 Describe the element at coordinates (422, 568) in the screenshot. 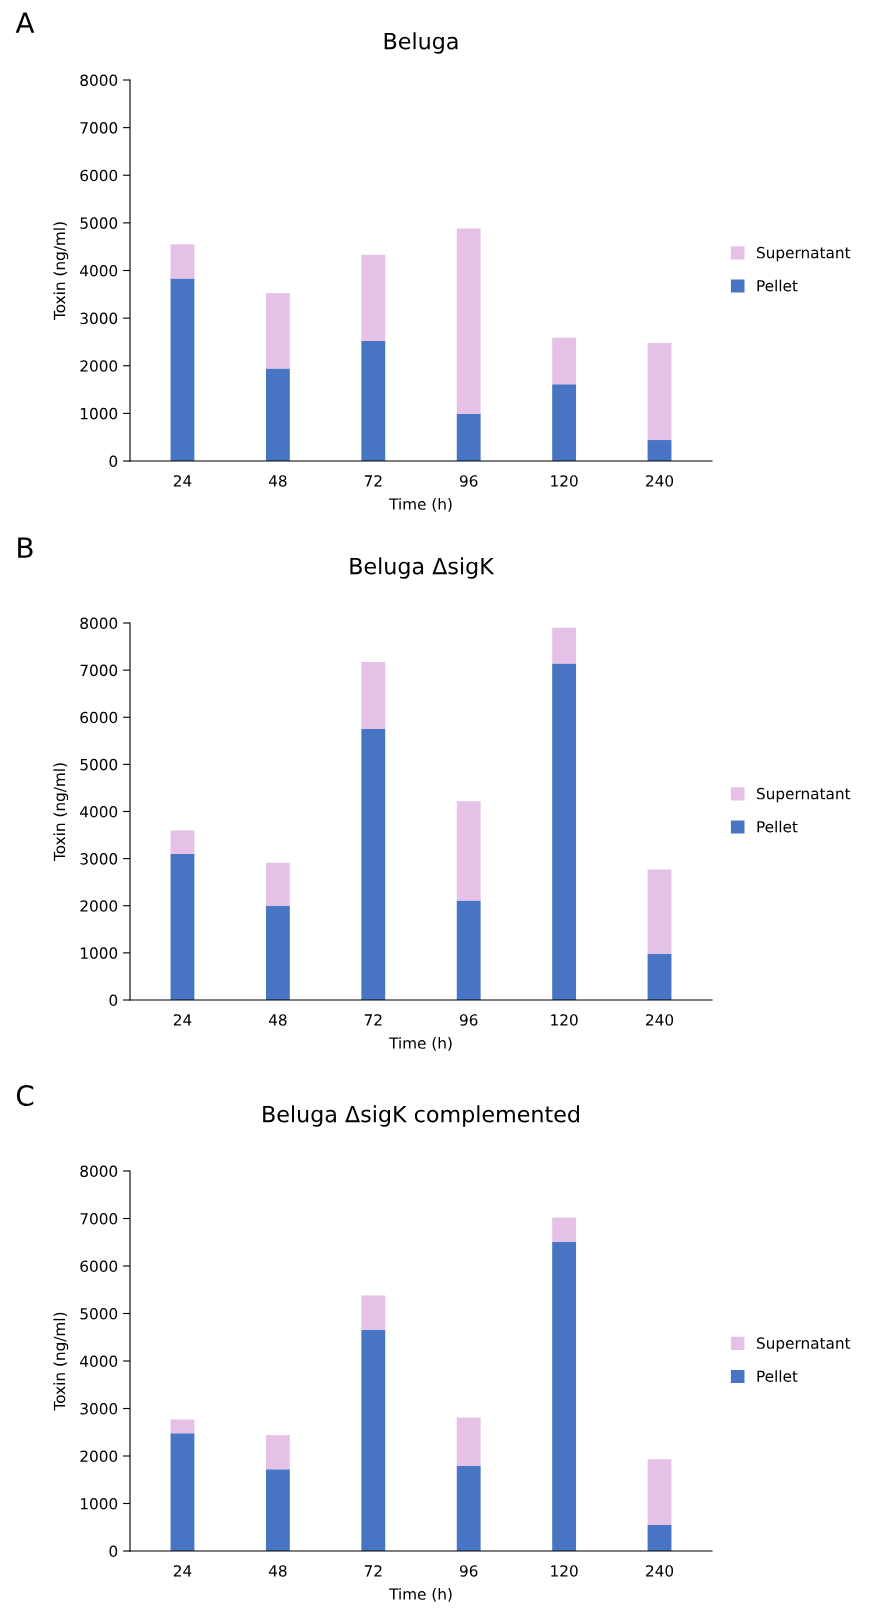

I see `chart-title: Beluga ΔsigK` at that location.